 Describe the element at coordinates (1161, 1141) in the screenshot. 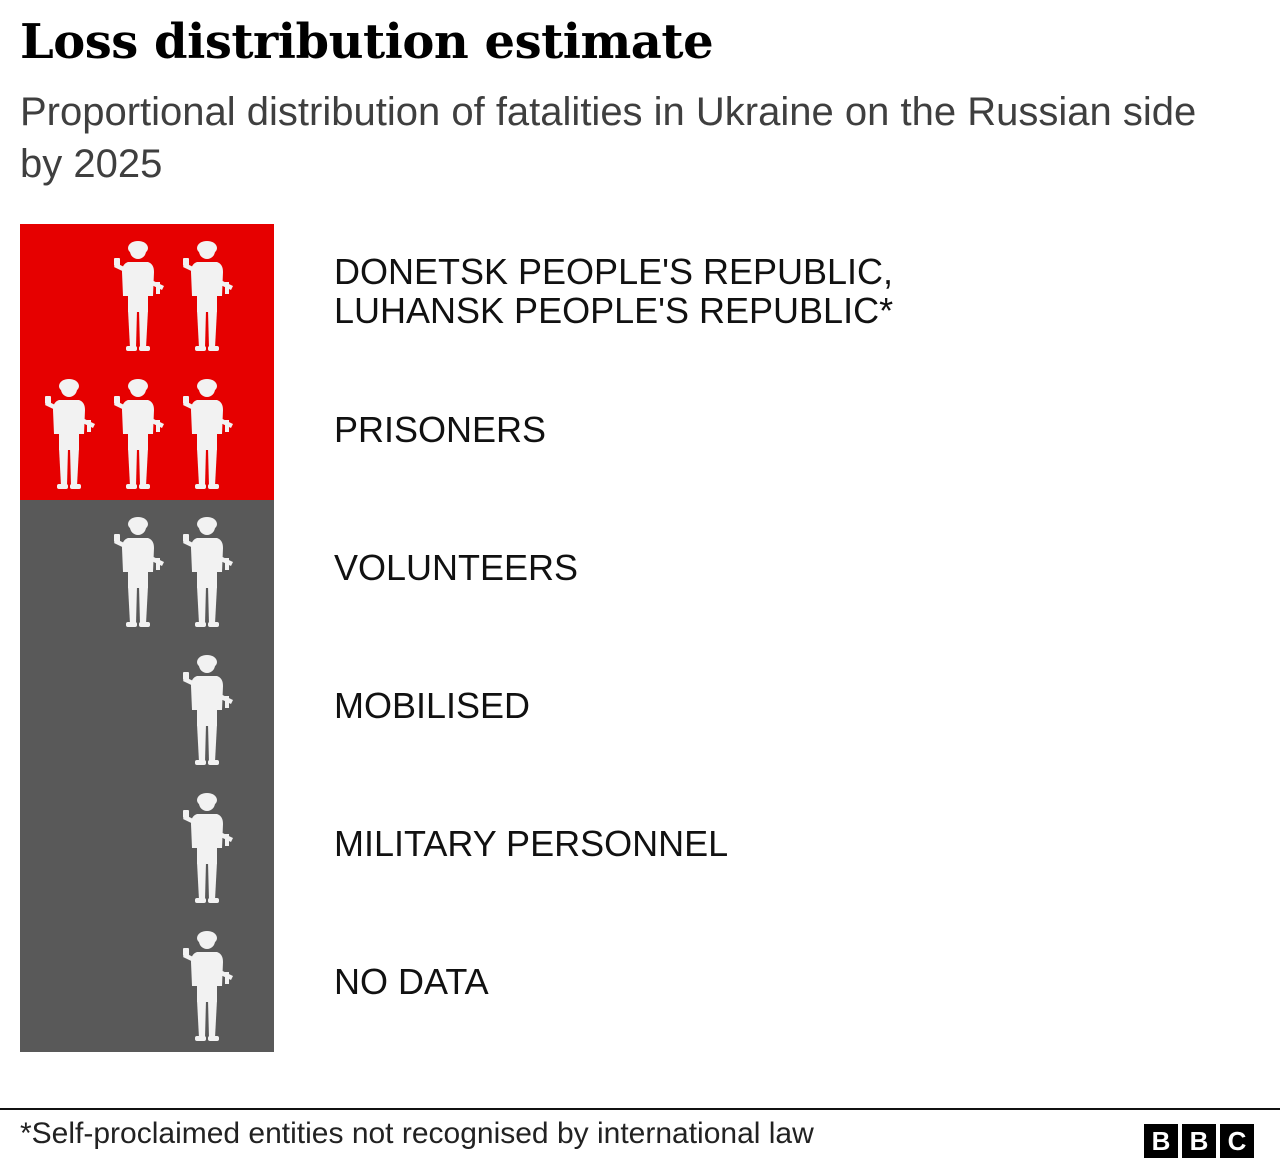

I see `logo-letter-b1: B` at that location.